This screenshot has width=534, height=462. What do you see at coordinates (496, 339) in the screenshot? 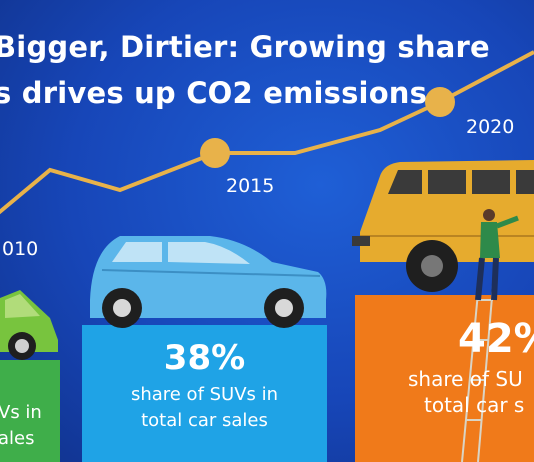
I see `right-stat-percent: 42%` at bounding box center [496, 339].